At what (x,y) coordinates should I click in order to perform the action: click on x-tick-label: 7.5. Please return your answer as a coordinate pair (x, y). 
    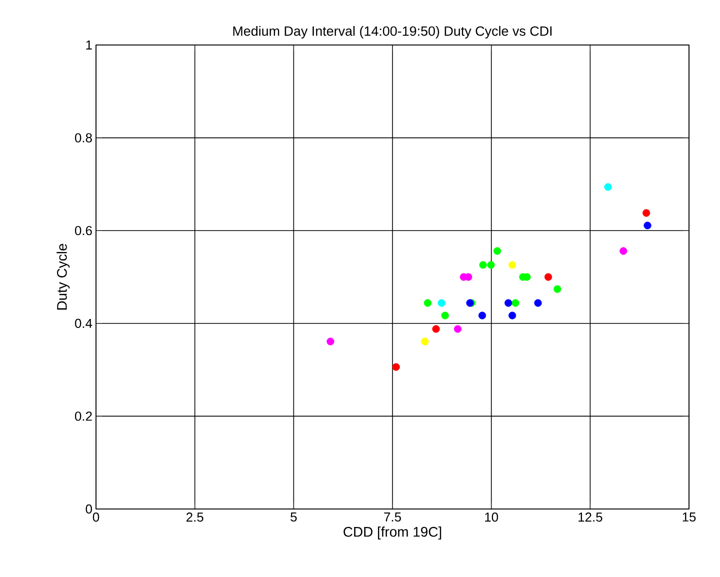
    Looking at the image, I should click on (392, 517).